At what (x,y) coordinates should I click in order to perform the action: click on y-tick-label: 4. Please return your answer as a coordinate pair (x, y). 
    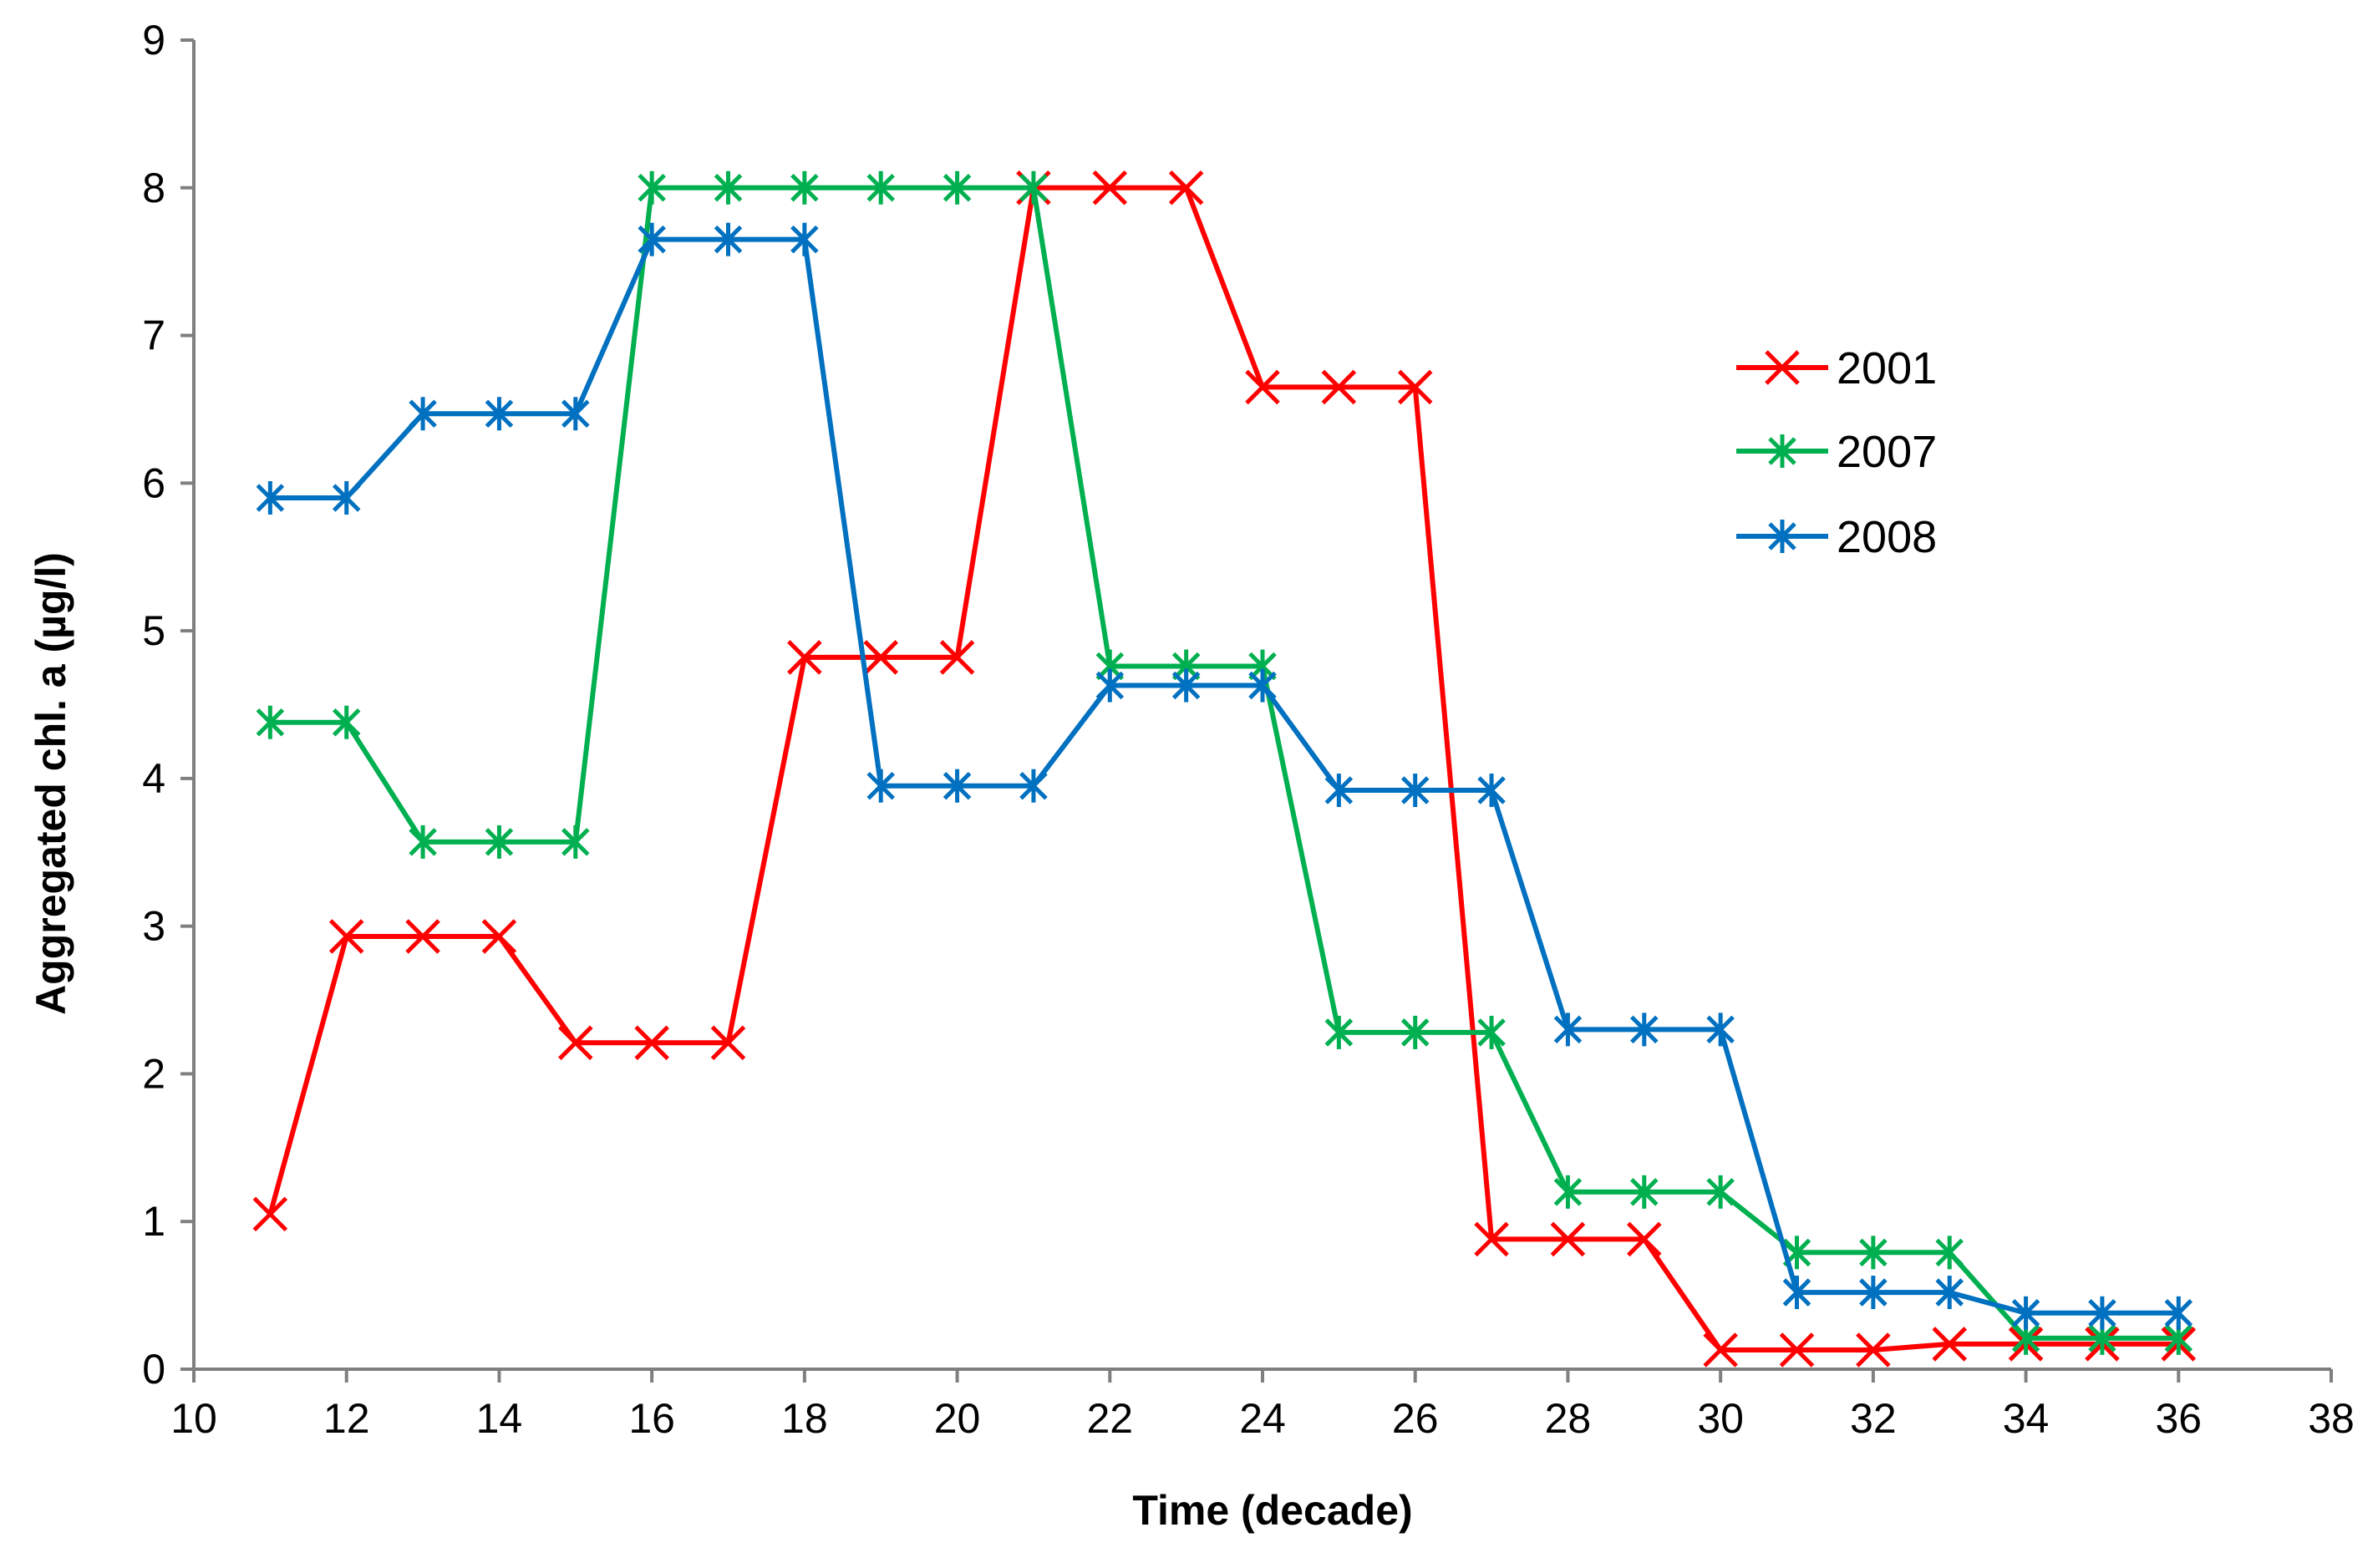
    Looking at the image, I should click on (153, 778).